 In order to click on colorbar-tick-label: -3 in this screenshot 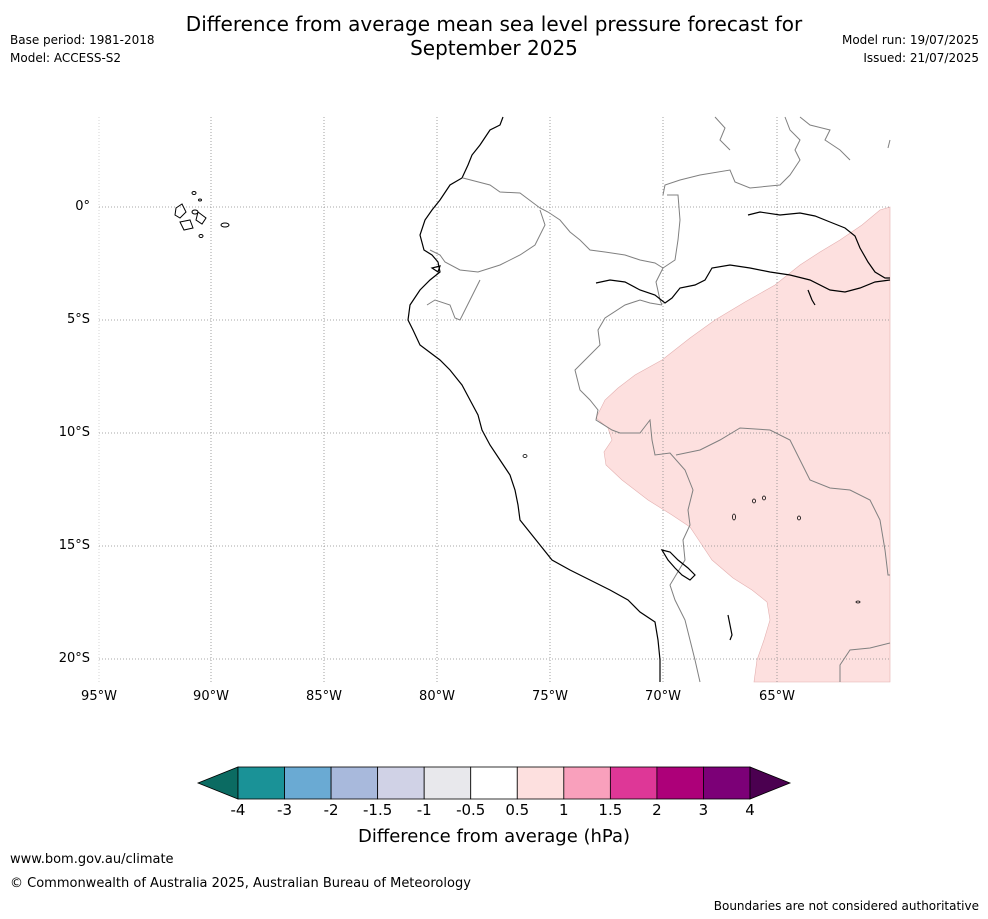, I will do `click(285, 810)`.